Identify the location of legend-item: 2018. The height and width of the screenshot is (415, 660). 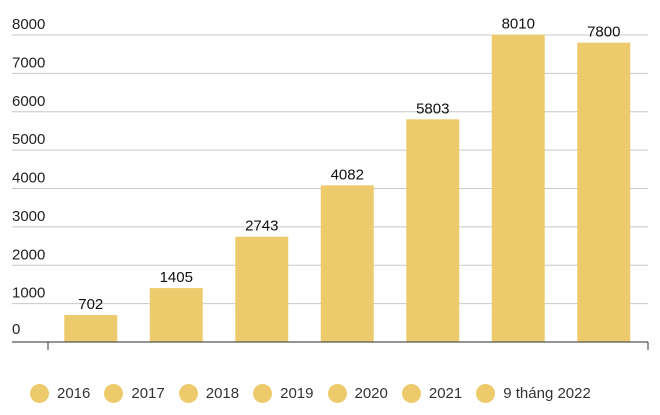
(209, 393).